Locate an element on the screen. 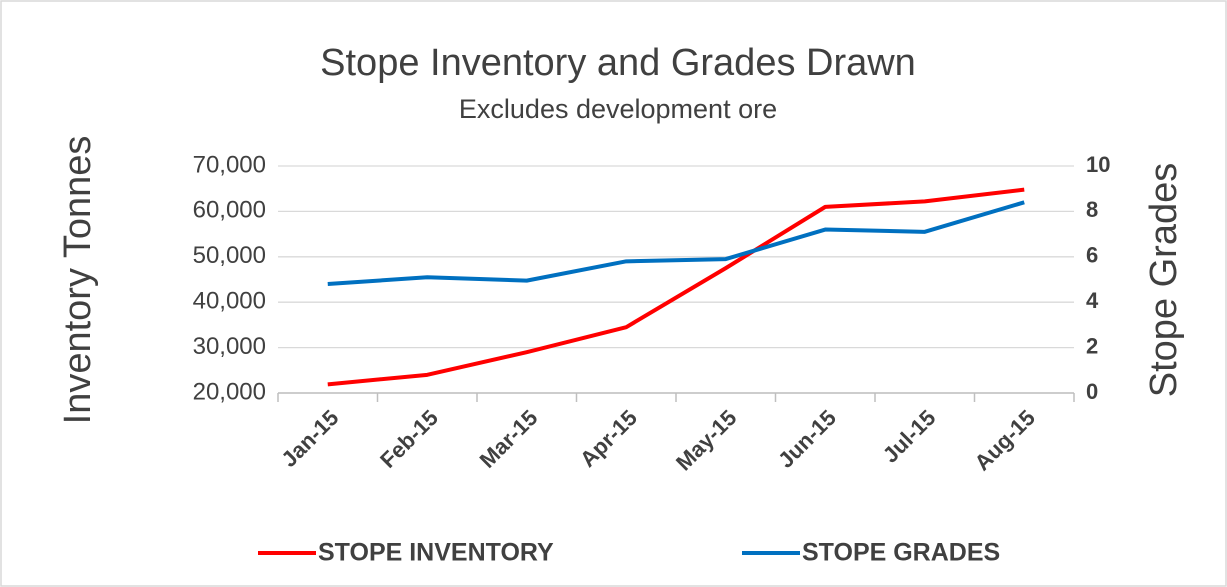 Image resolution: width=1227 pixels, height=587 pixels. legend-label: STOPE INVENTORY is located at coordinates (436, 553).